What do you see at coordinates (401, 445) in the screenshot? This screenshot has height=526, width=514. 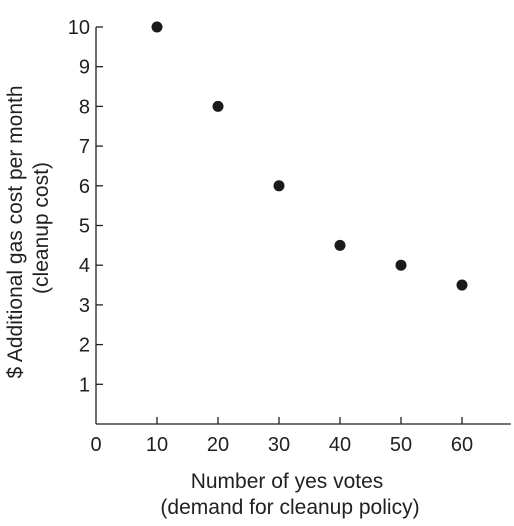 I see `x-tick-label: 50` at bounding box center [401, 445].